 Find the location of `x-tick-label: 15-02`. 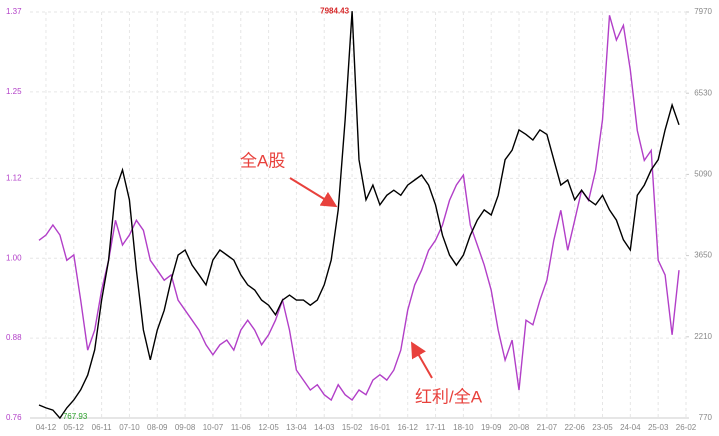

x-tick-label: 15-02 is located at coordinates (352, 427).